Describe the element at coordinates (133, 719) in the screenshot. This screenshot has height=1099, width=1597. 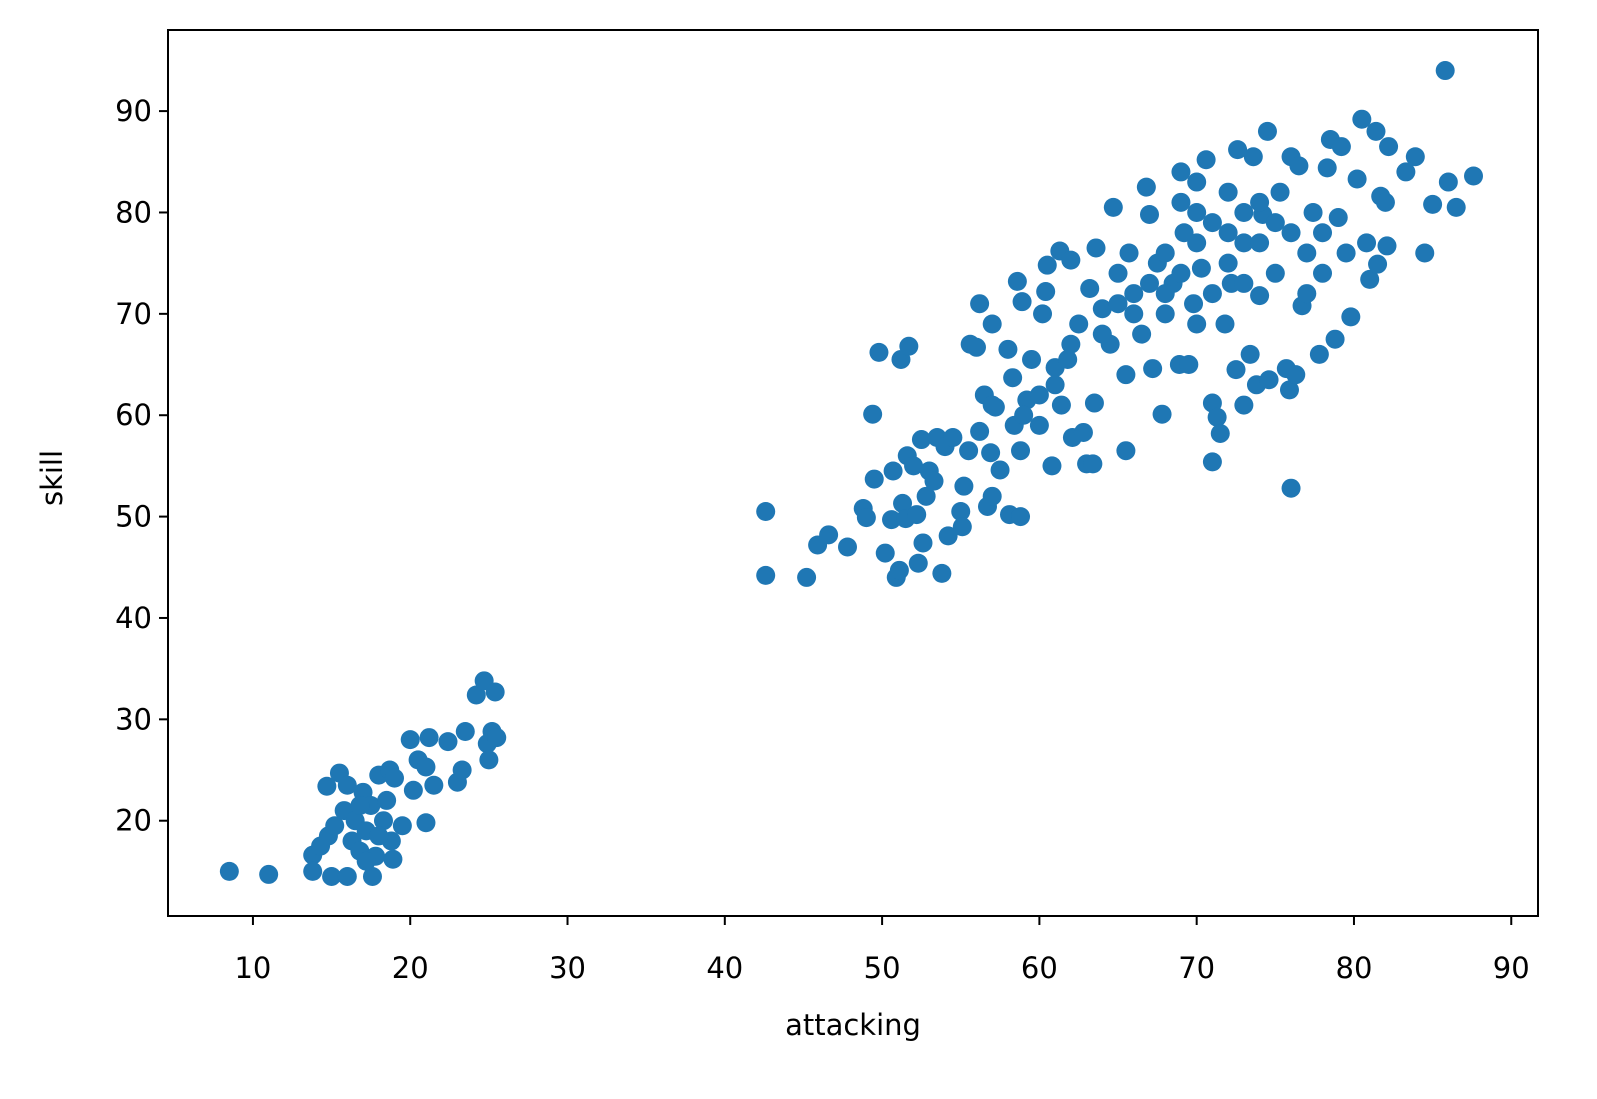
I see `y-tick-label: 30` at that location.